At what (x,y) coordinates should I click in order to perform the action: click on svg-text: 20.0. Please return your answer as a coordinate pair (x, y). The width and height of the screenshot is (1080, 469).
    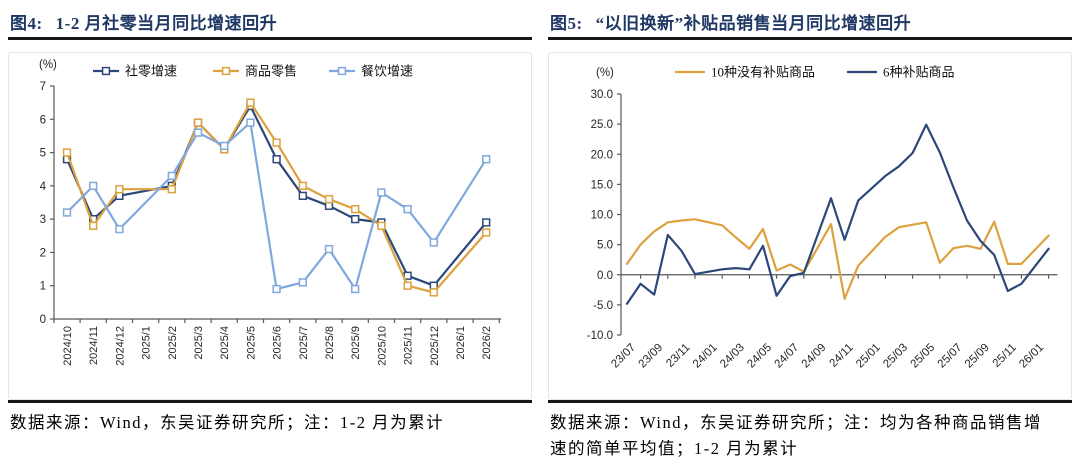
    Looking at the image, I should click on (602, 155).